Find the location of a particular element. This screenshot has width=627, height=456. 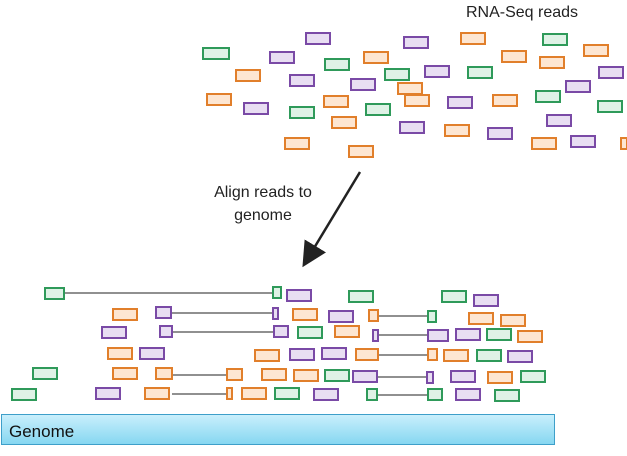

align-arrow is located at coordinates (332, 219).